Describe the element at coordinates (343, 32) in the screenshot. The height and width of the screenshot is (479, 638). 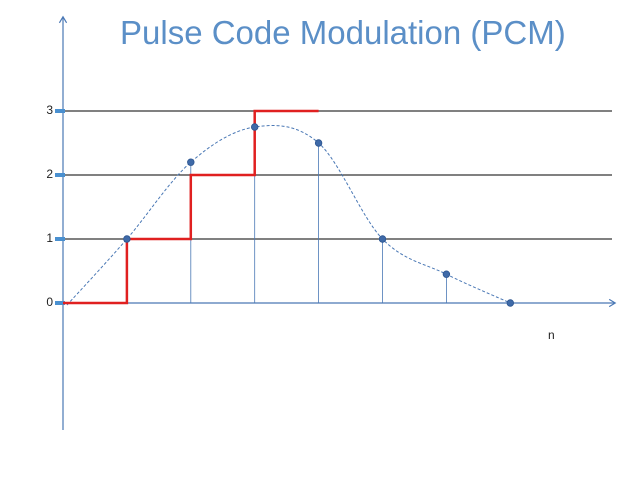
I see `figure-title: Pulse Code Modulation (PCM)` at that location.